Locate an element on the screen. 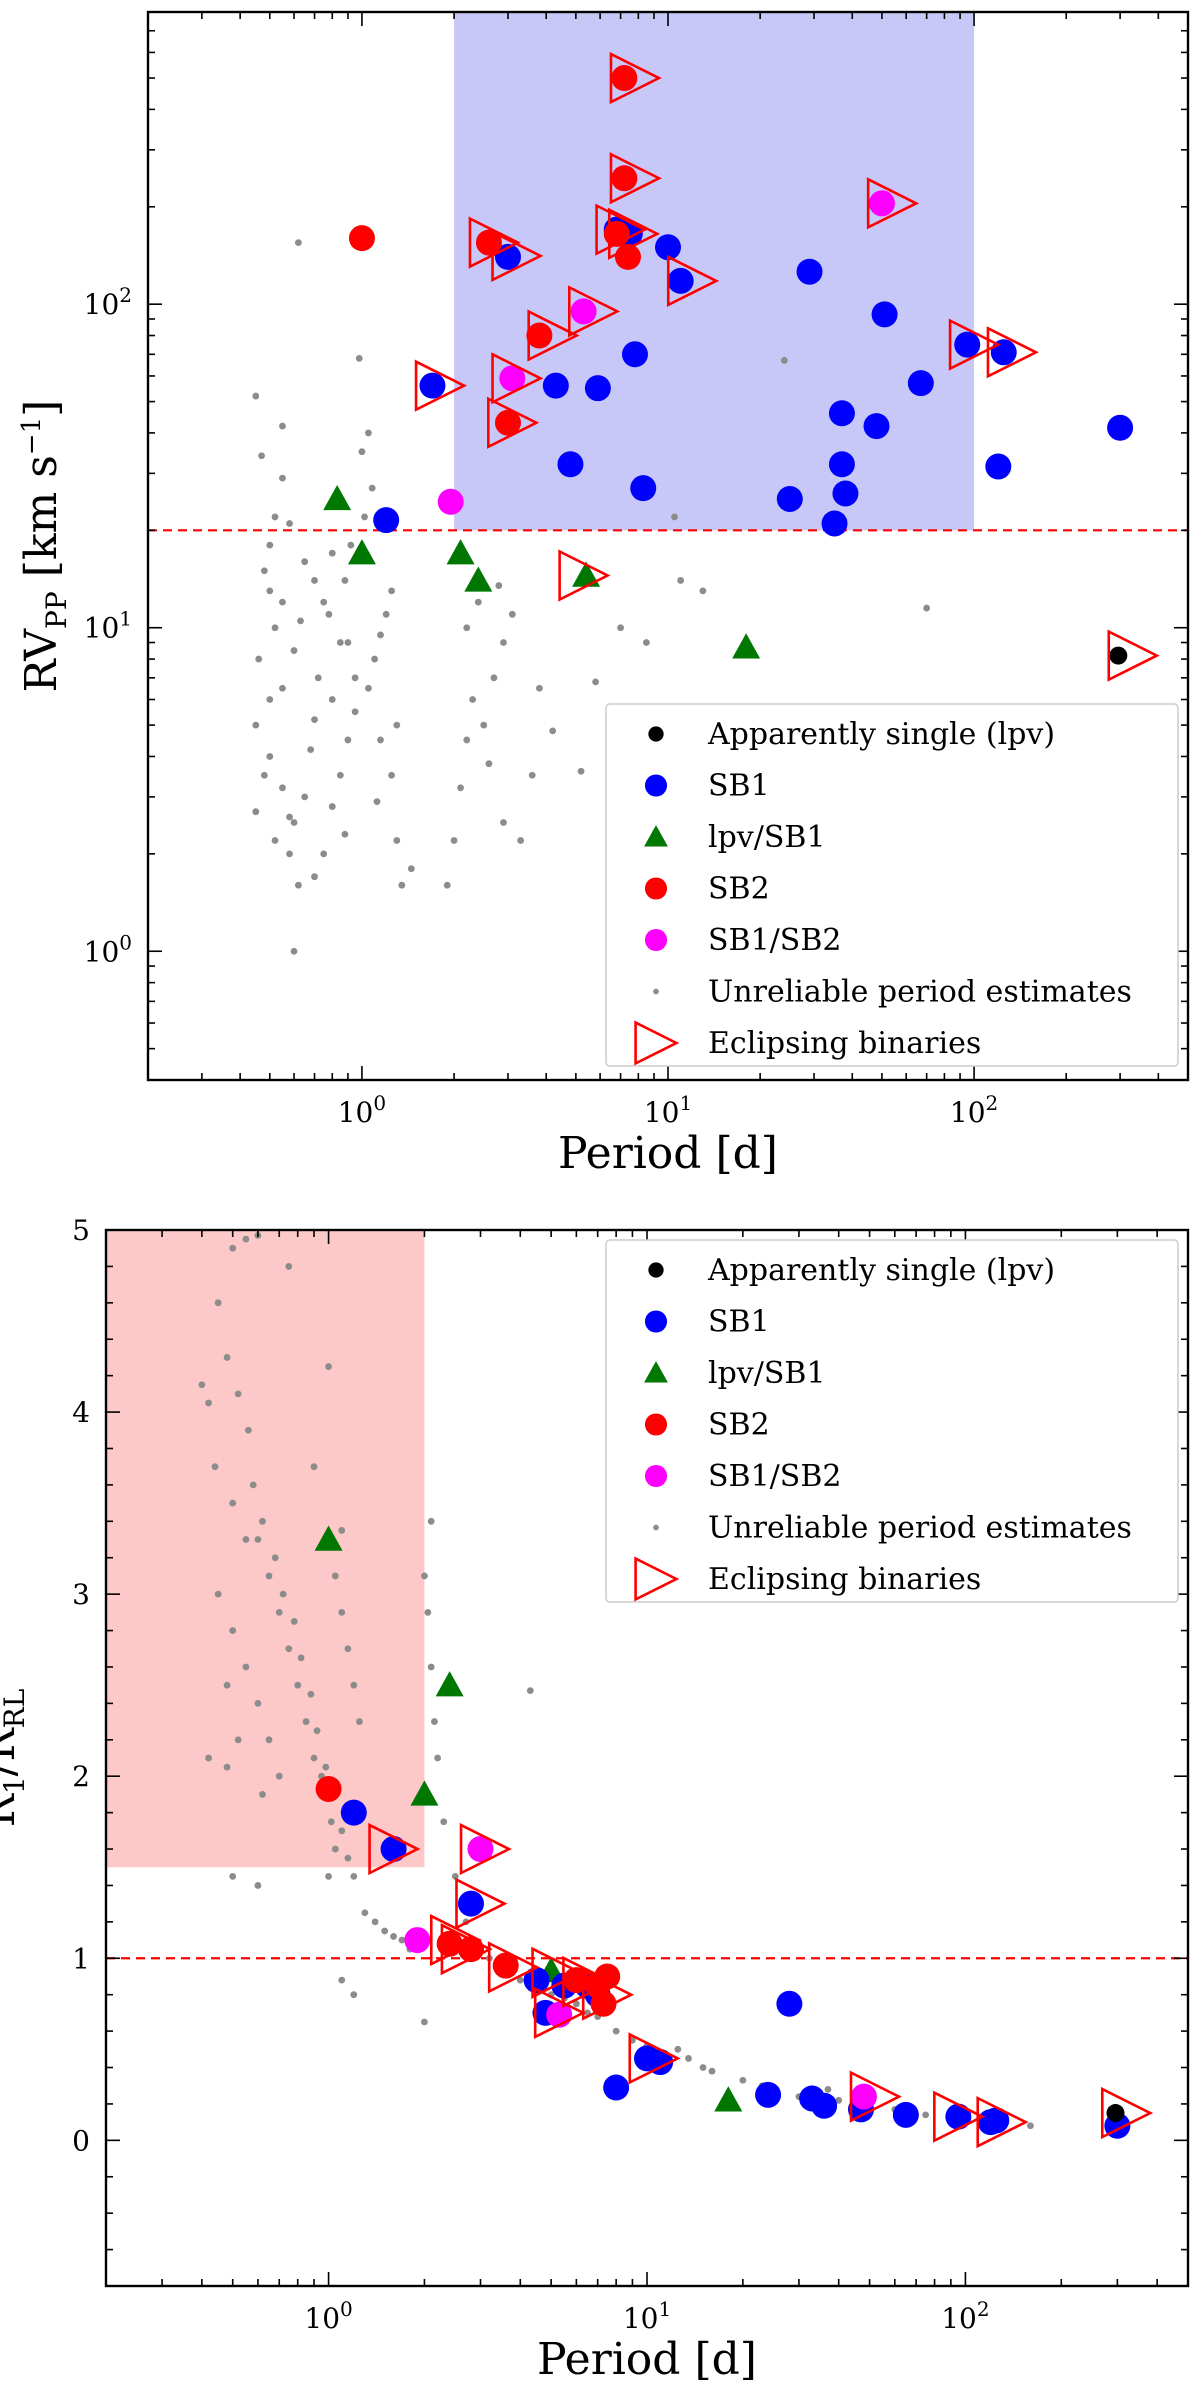 Image resolution: width=1200 pixels, height=2405 pixels. y-axis-label: R1/RRL is located at coordinates (15, 1758).